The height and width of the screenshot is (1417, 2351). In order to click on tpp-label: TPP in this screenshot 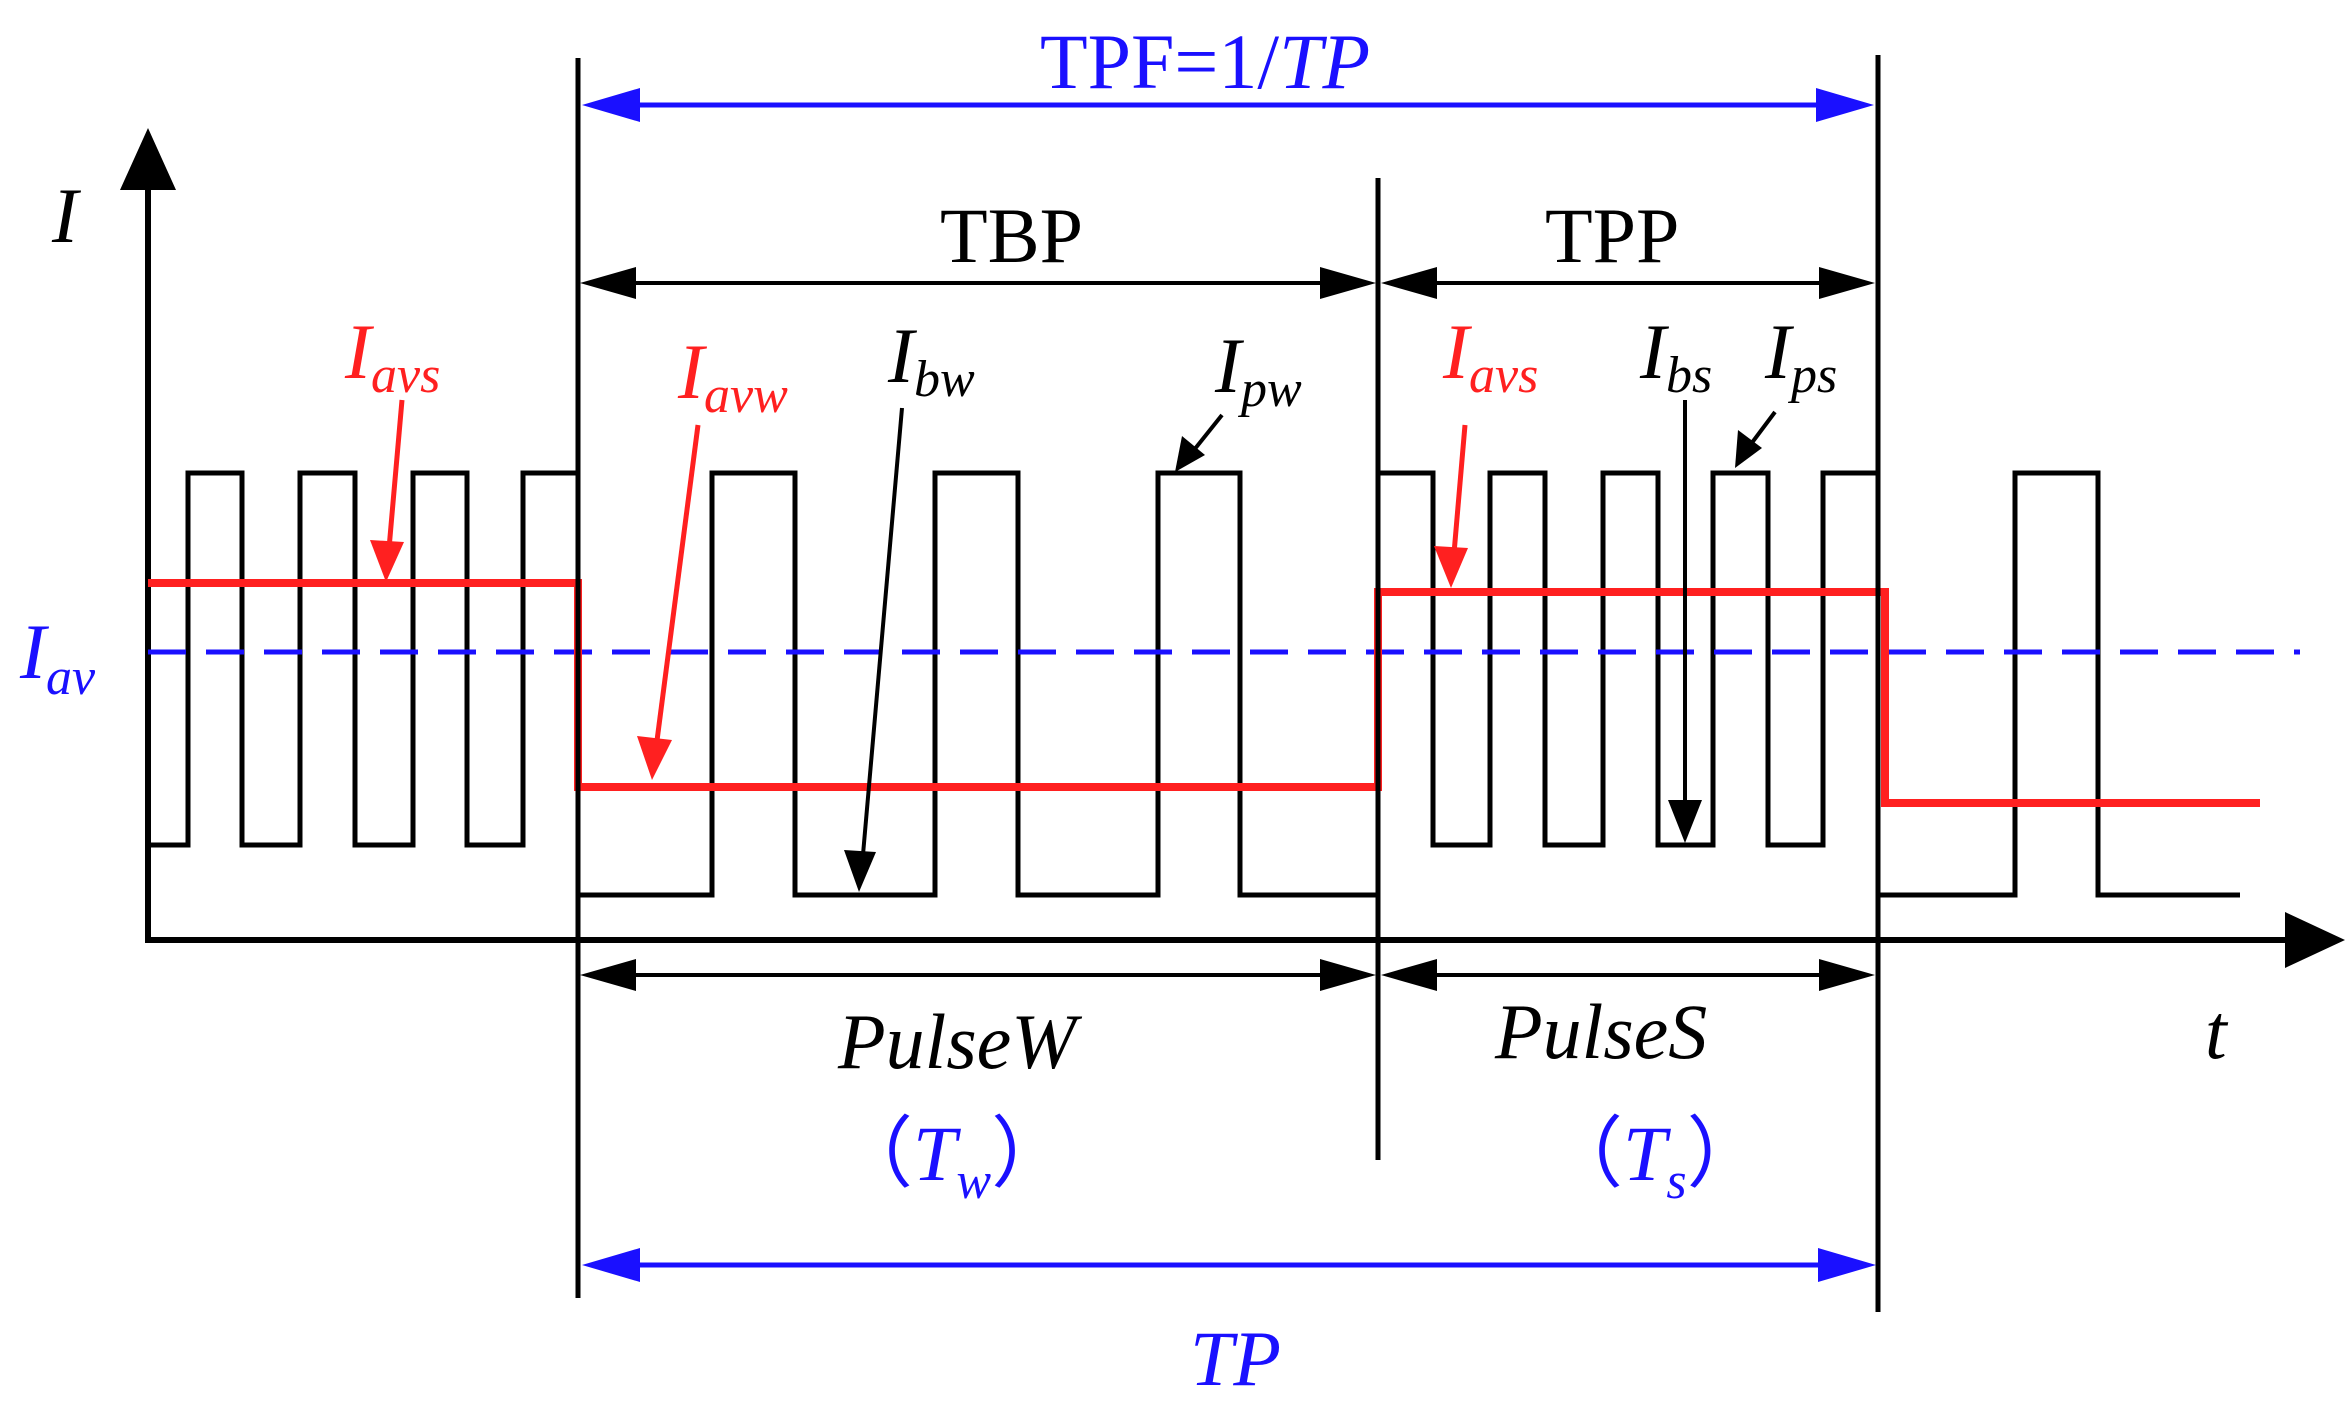, I will do `click(1612, 235)`.